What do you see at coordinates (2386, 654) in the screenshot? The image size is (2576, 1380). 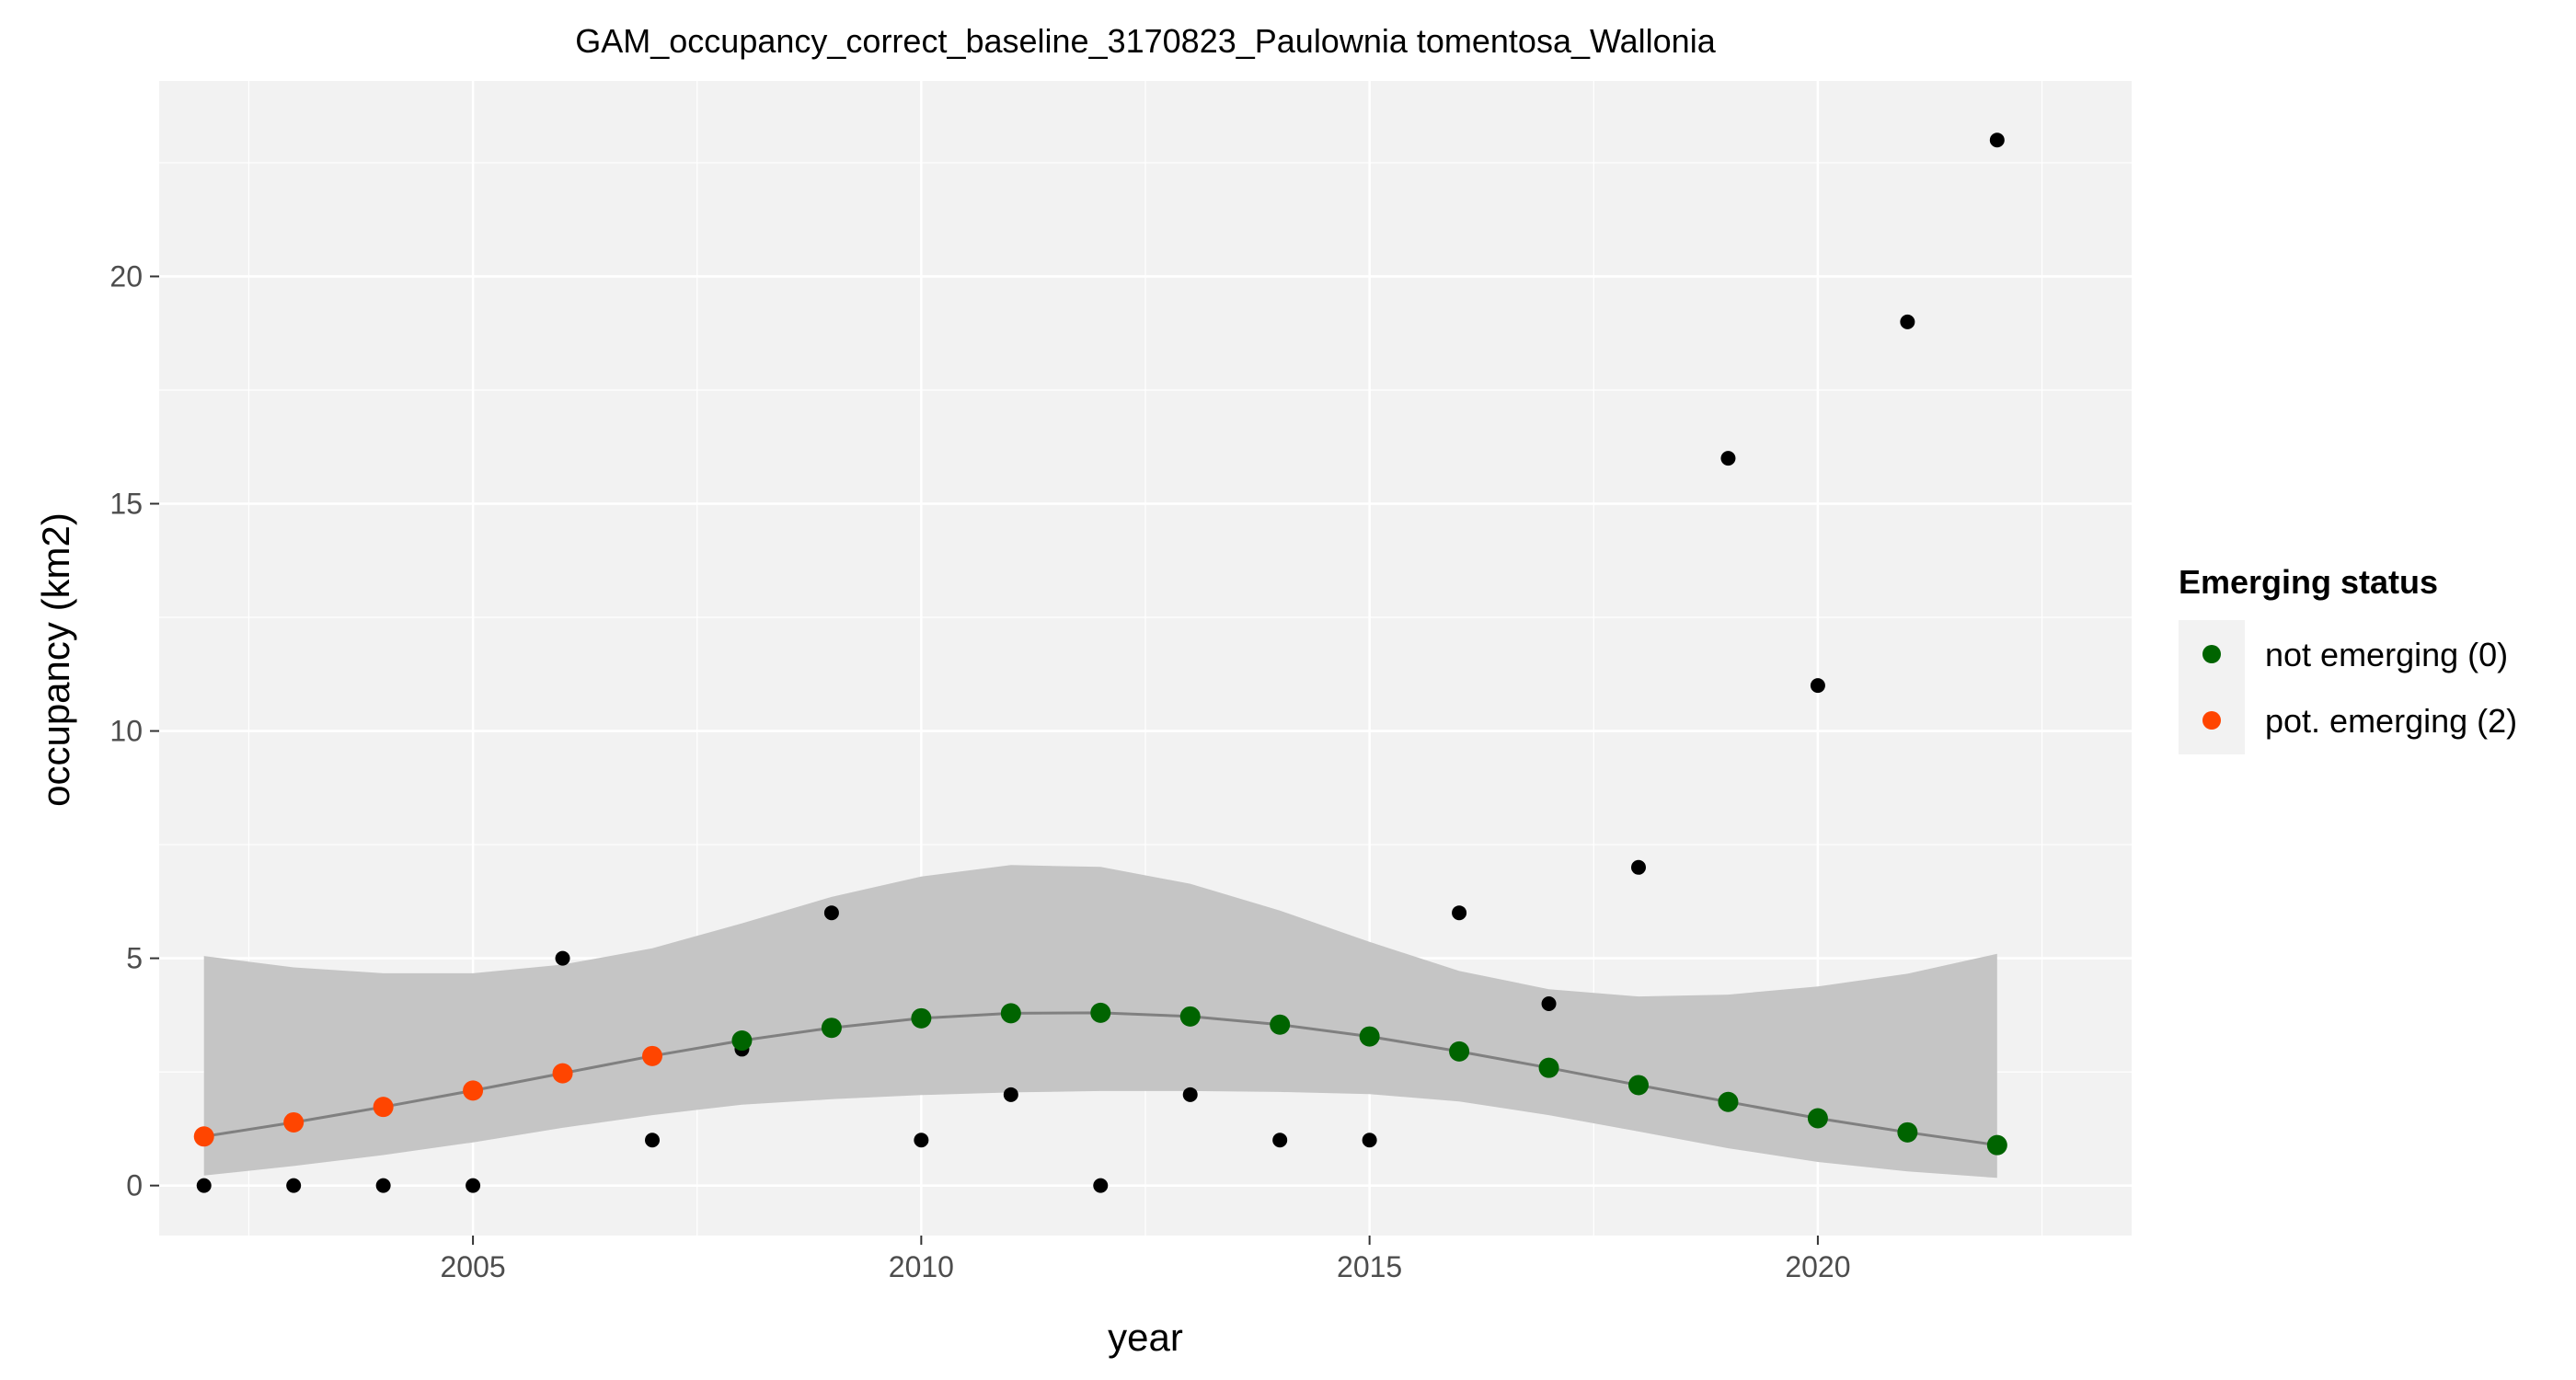 I see `legend-label-not-emerging: not emerging (0)` at bounding box center [2386, 654].